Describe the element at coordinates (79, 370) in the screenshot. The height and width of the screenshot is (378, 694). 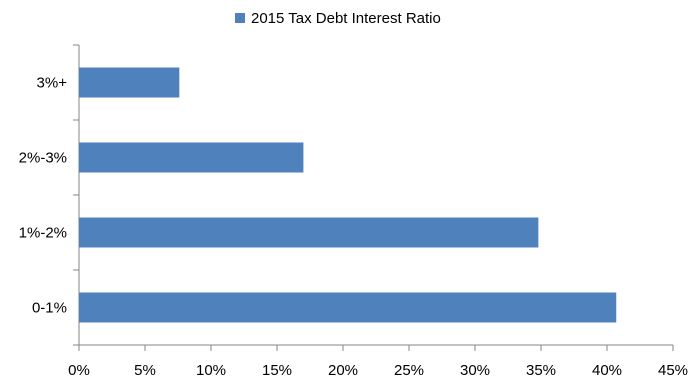
I see `x-tick-label: 0%` at that location.